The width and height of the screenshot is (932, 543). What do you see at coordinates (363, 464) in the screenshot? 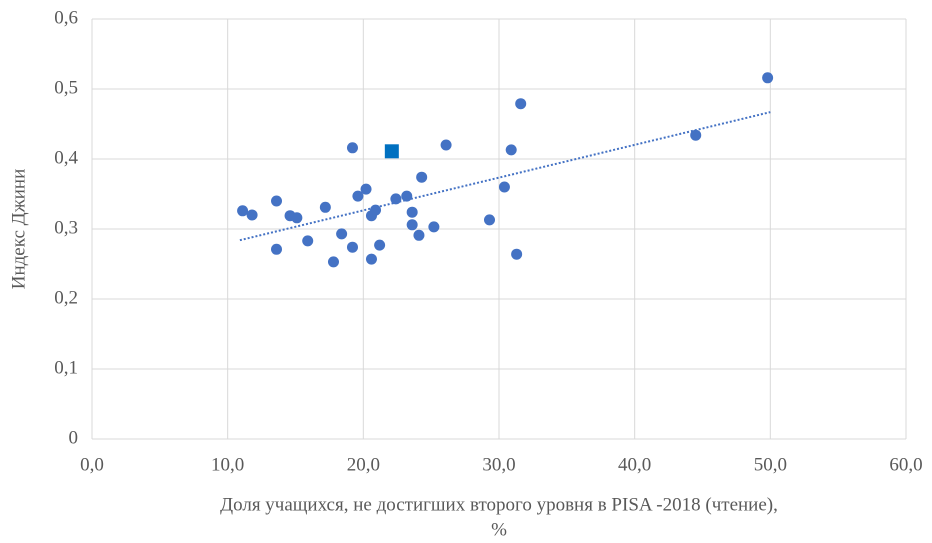
I see `x-tick-label: 20,0` at bounding box center [363, 464].